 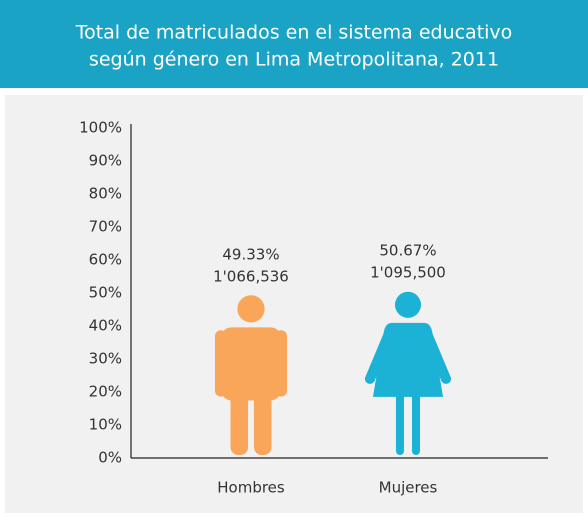 What do you see at coordinates (105, 161) in the screenshot?
I see `y-tick-label: 90%` at bounding box center [105, 161].